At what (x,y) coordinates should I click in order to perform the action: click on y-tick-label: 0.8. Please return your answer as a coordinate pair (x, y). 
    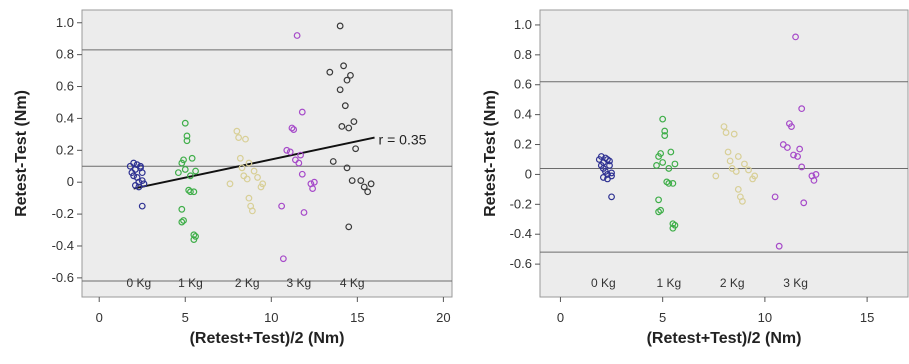
    Looking at the image, I should click on (65, 54).